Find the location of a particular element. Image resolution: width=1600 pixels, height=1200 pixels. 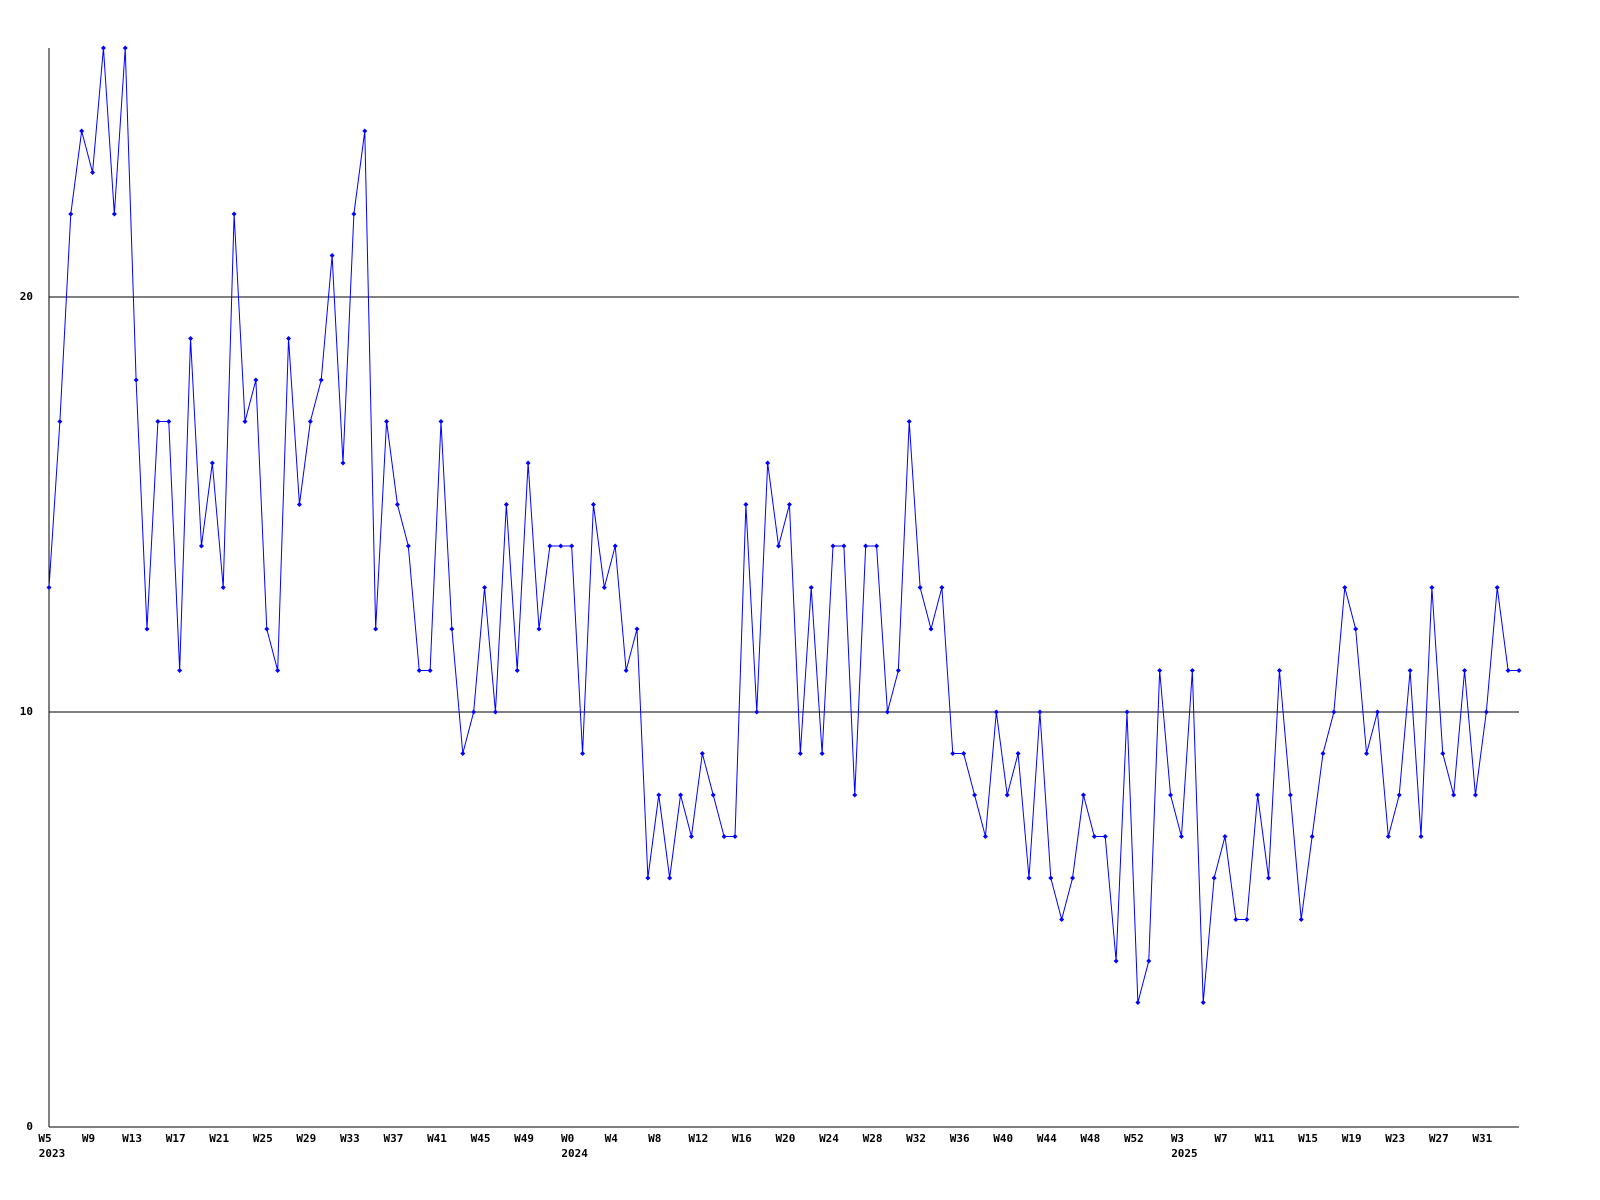

x-year-label: 2025 is located at coordinates (1184, 1153).